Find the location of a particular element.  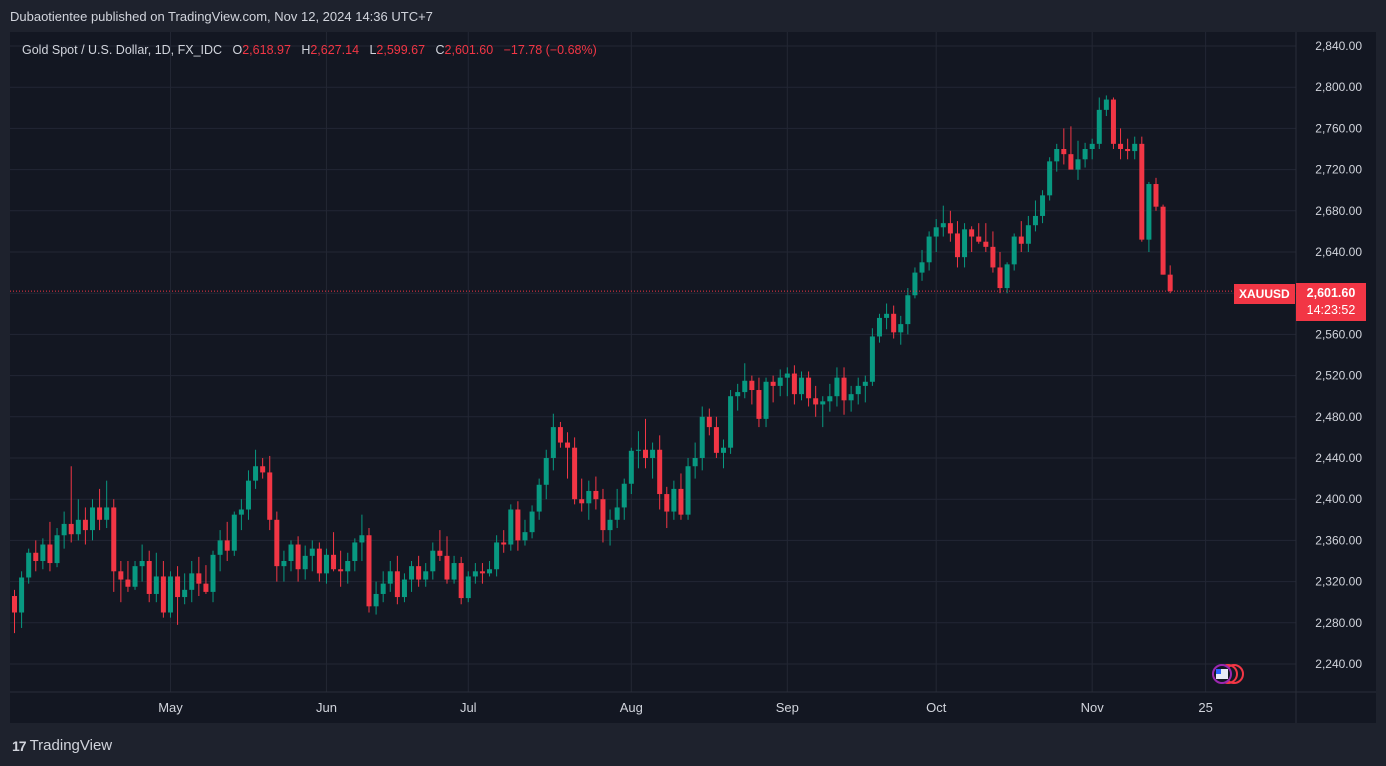

event-markers is located at coordinates (1228, 674).